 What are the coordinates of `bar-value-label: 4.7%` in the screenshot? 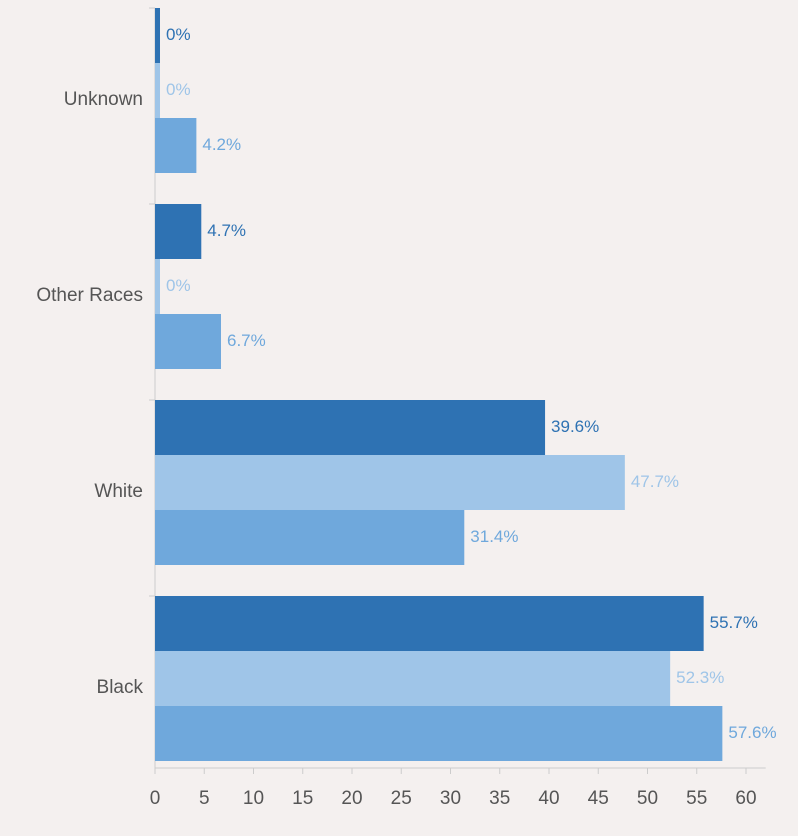 It's located at (226, 230).